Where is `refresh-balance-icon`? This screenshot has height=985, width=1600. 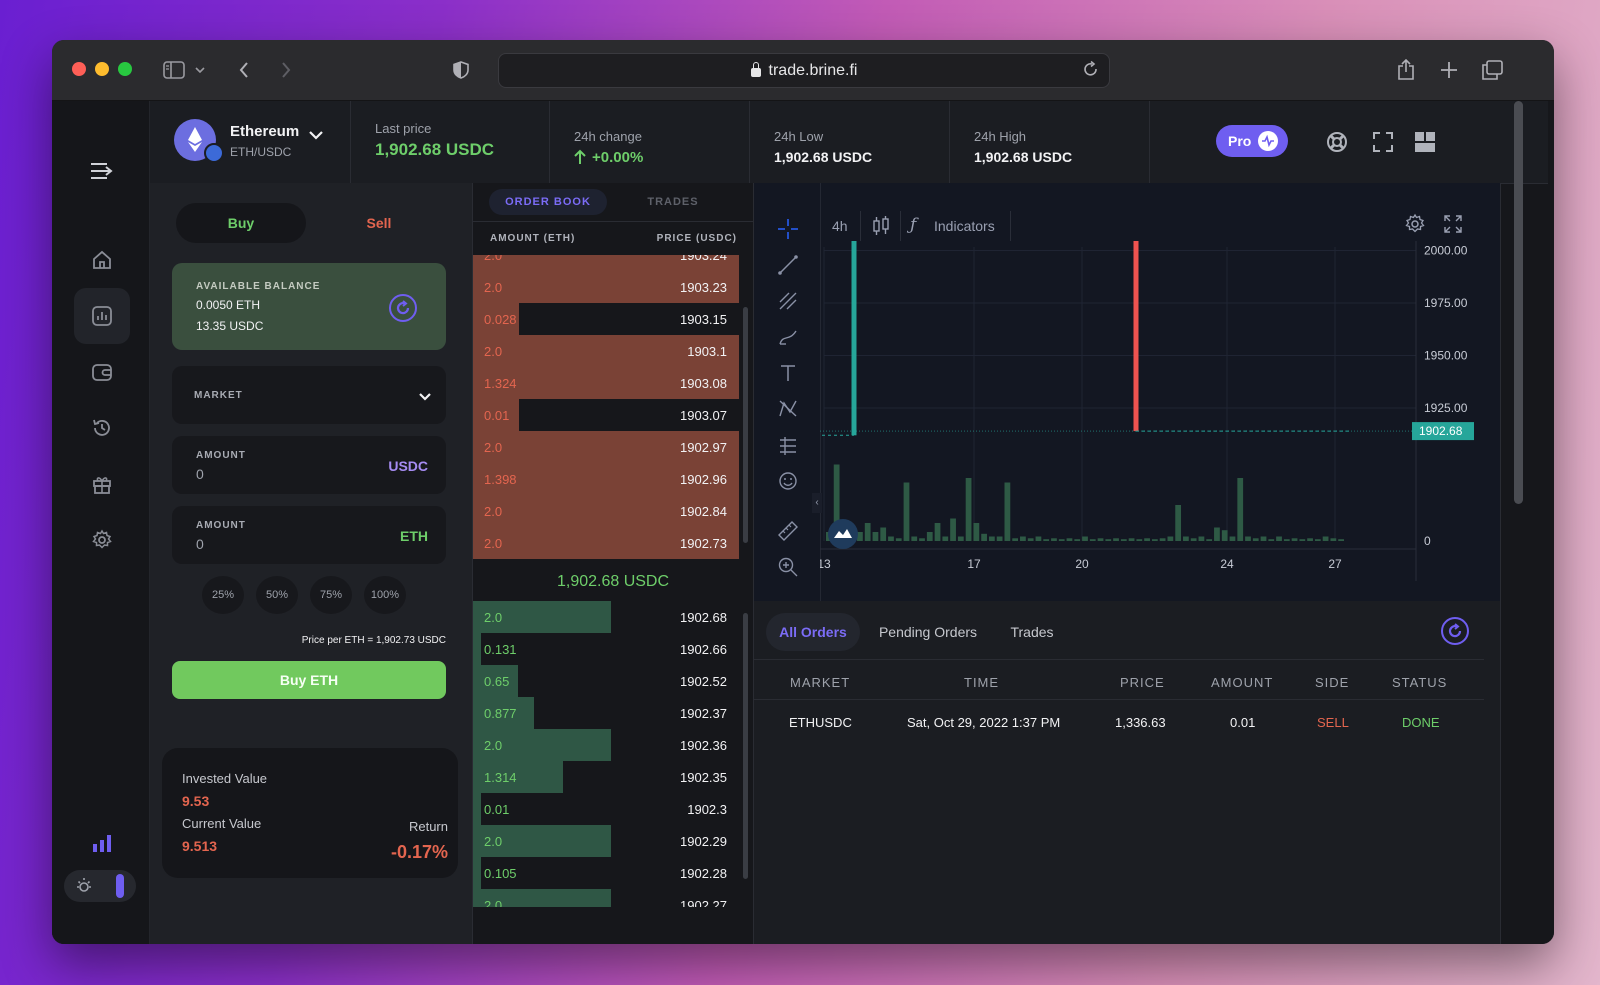
refresh-balance-icon is located at coordinates (403, 310).